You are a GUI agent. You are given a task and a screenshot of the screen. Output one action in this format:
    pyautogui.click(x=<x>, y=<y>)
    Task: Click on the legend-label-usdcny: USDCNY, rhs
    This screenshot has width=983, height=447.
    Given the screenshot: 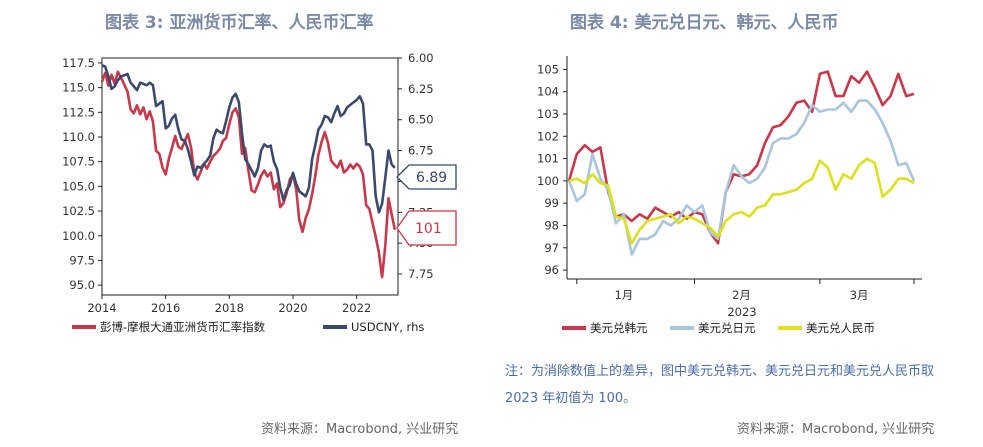 What is the action you would take?
    pyautogui.click(x=387, y=327)
    